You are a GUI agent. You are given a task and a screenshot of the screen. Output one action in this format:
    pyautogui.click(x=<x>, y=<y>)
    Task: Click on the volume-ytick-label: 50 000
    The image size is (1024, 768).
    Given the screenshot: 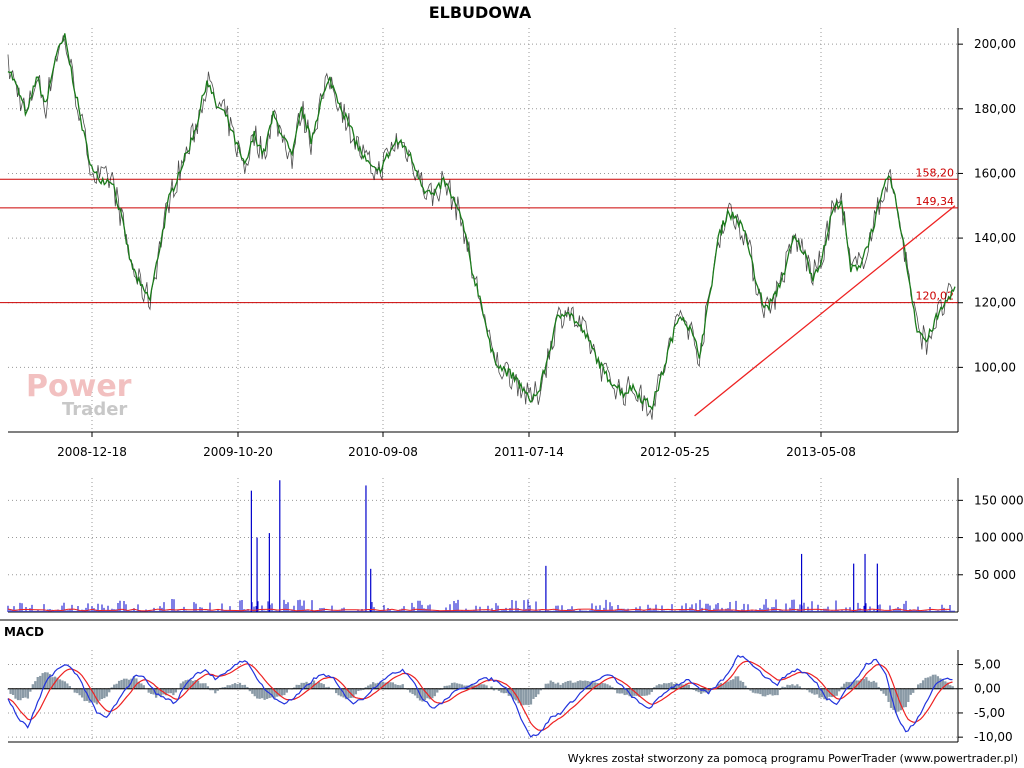 What is the action you would take?
    pyautogui.click(x=995, y=575)
    